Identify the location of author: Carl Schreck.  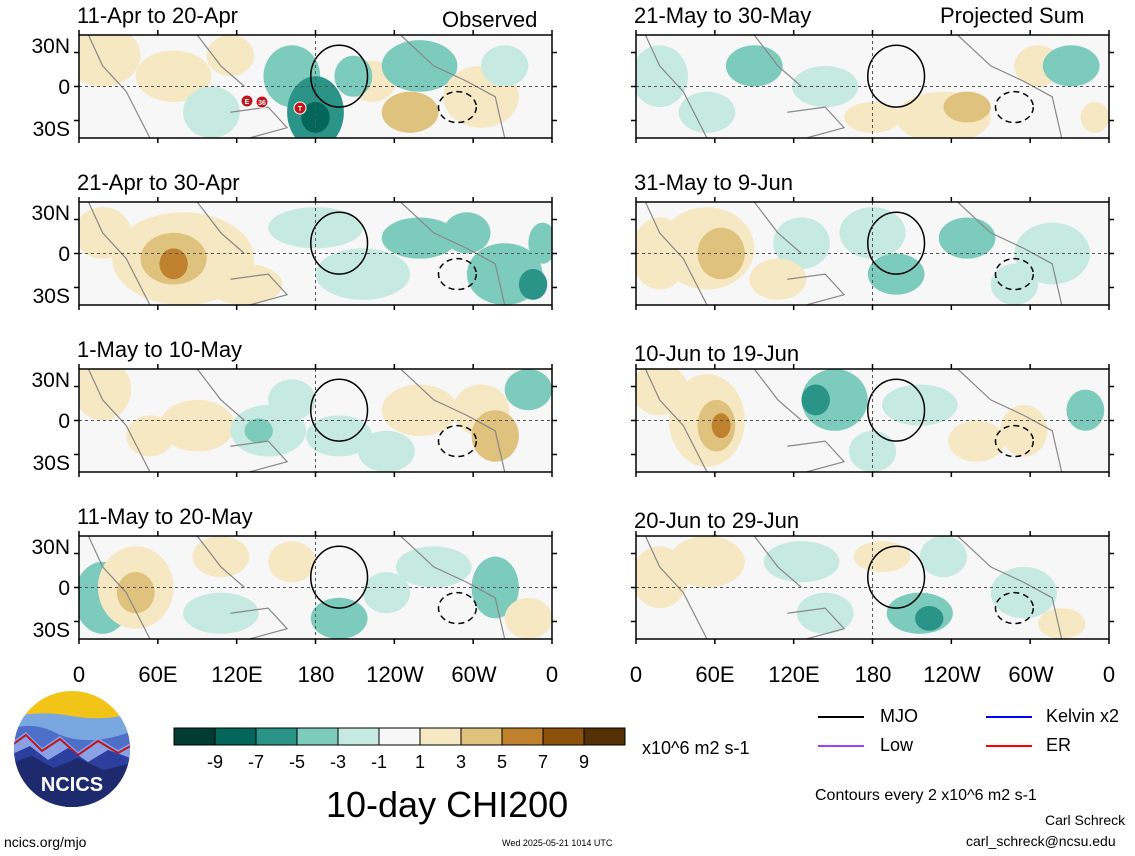
(1085, 820).